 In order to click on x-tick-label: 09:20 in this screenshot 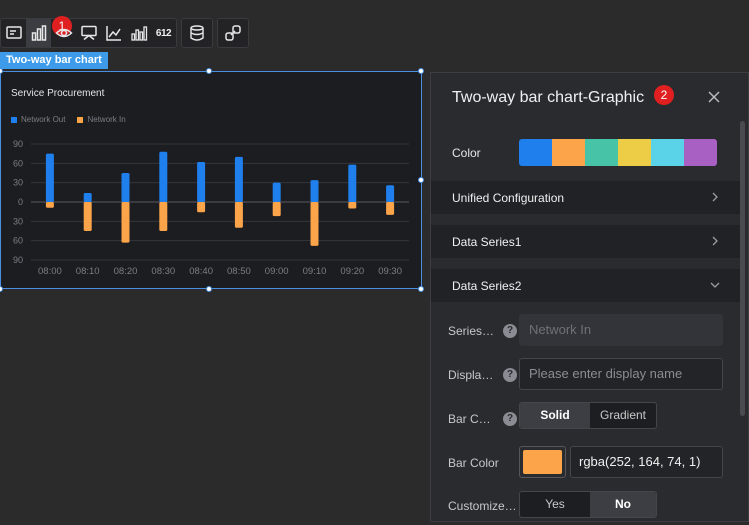, I will do `click(352, 271)`.